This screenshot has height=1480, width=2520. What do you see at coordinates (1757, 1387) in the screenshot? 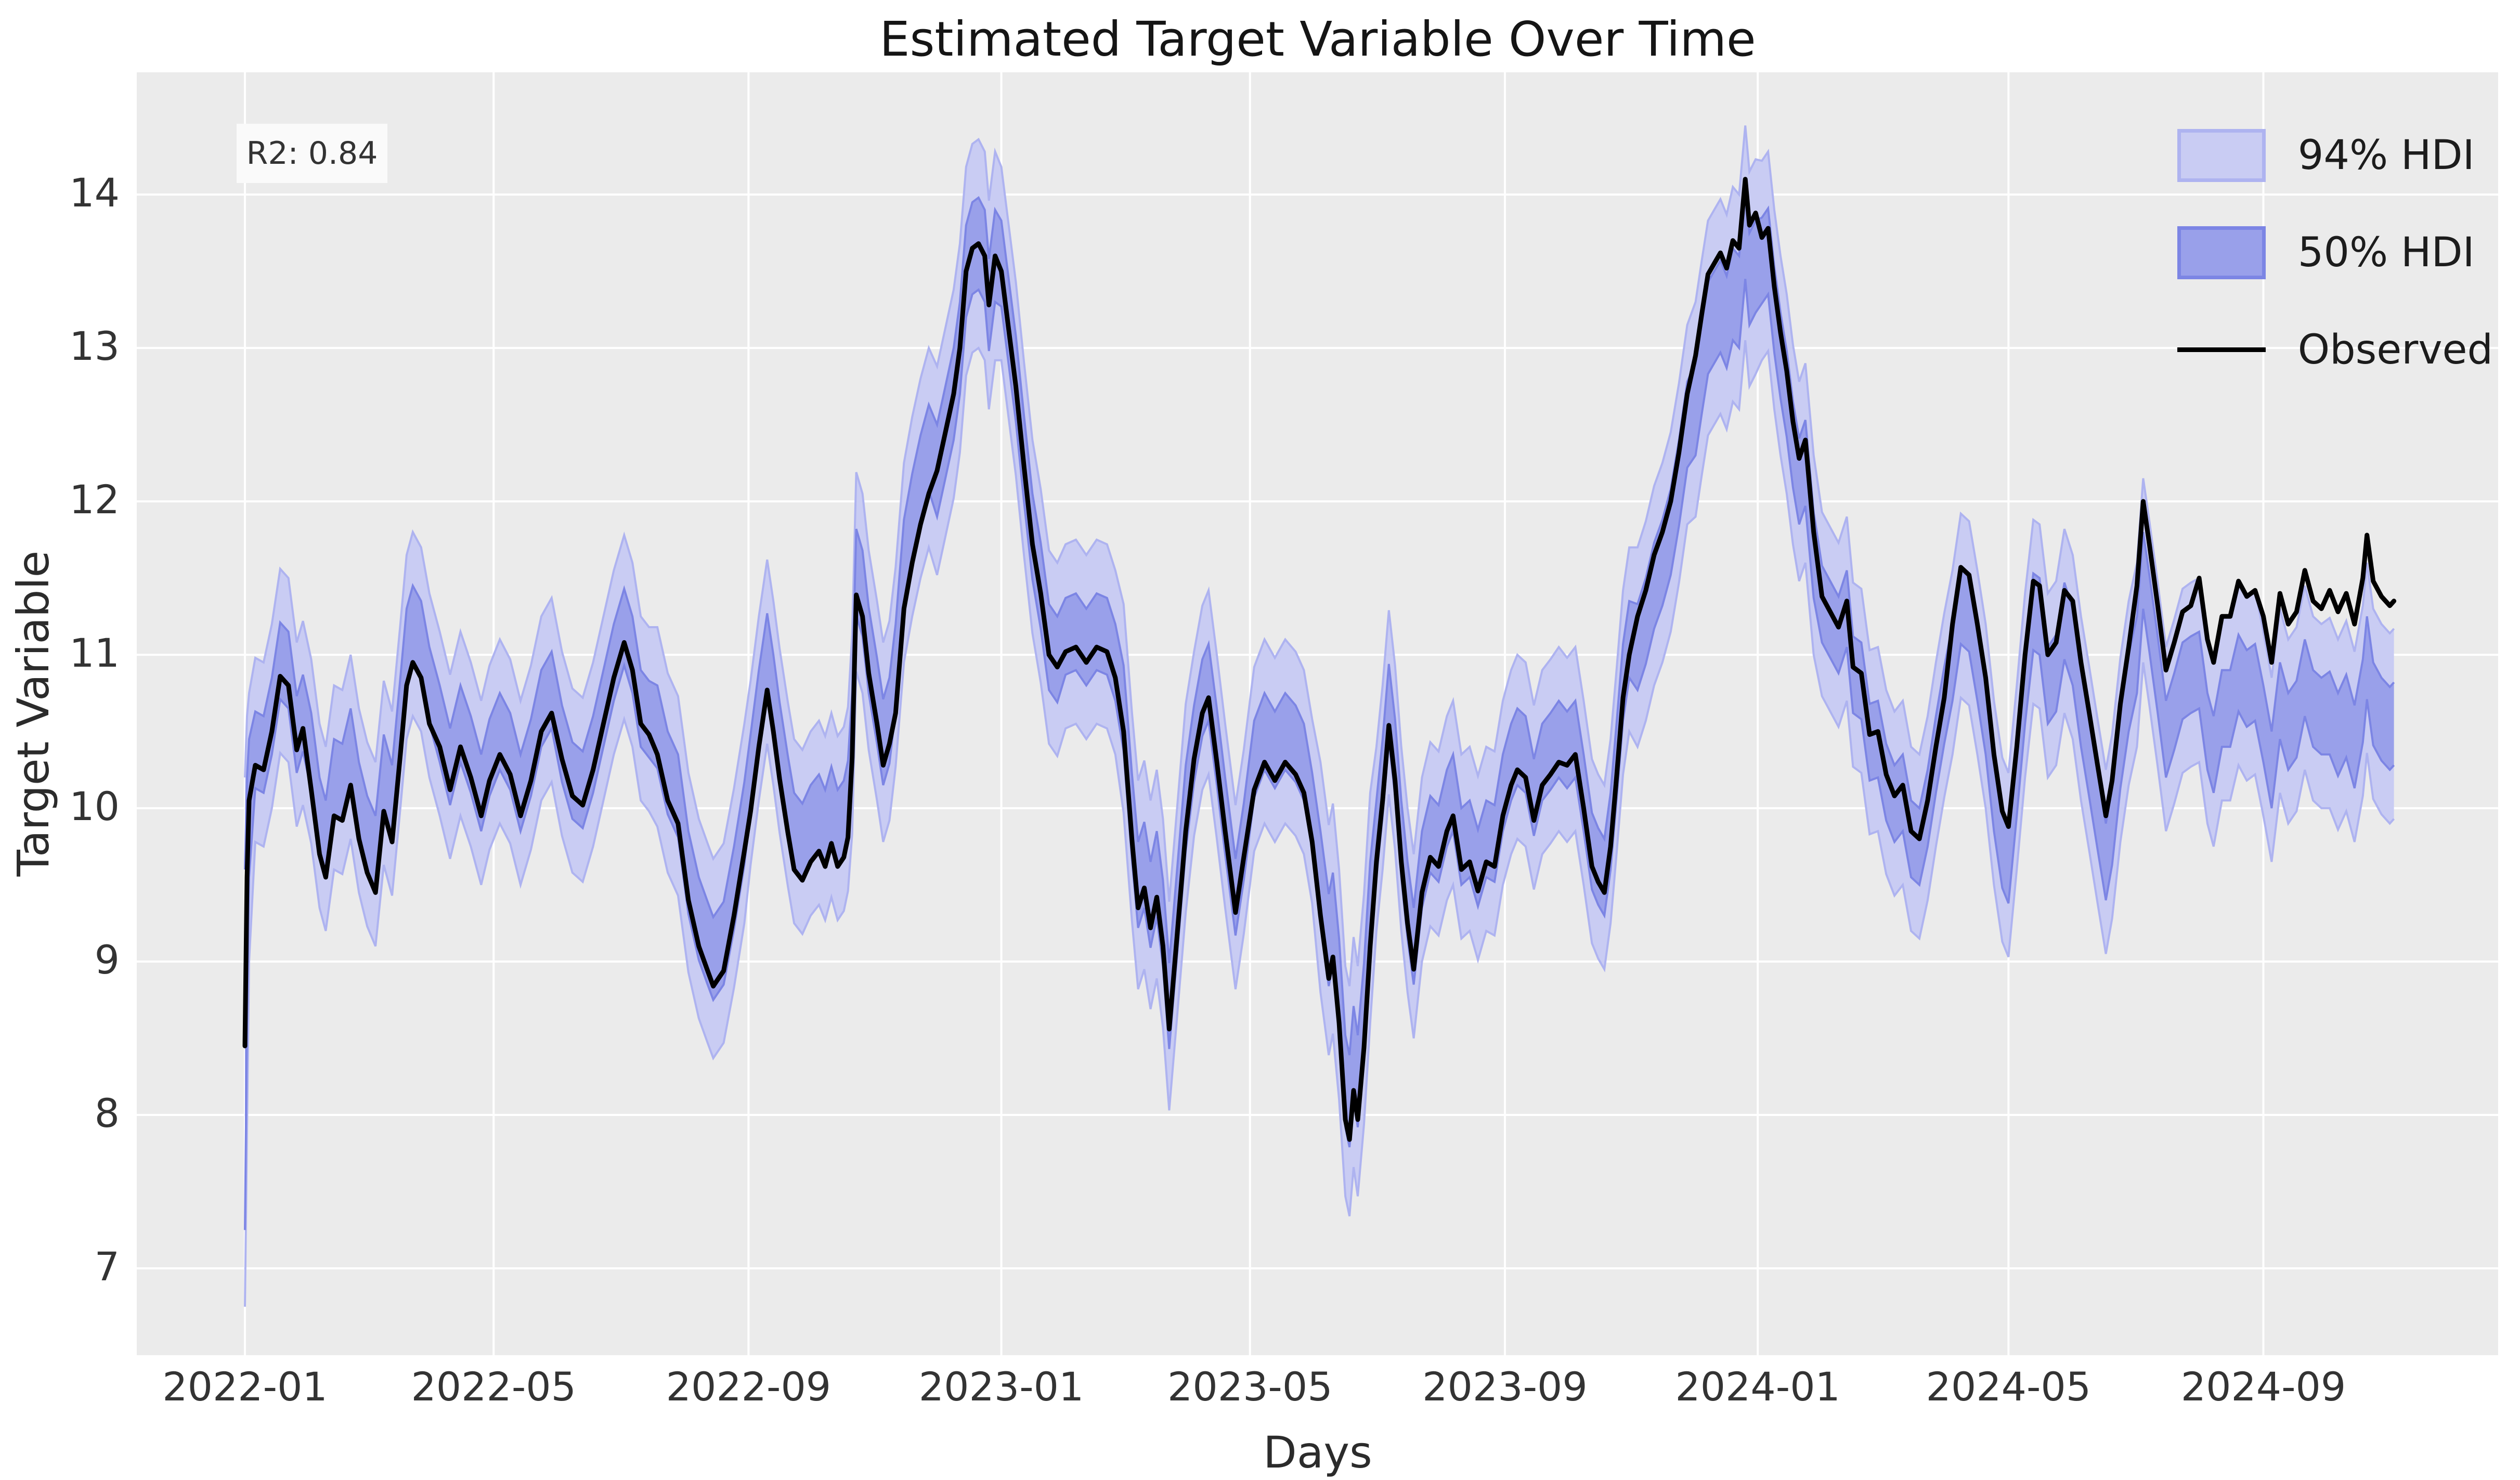
I see `x-tick-label: 2024-01` at bounding box center [1757, 1387].